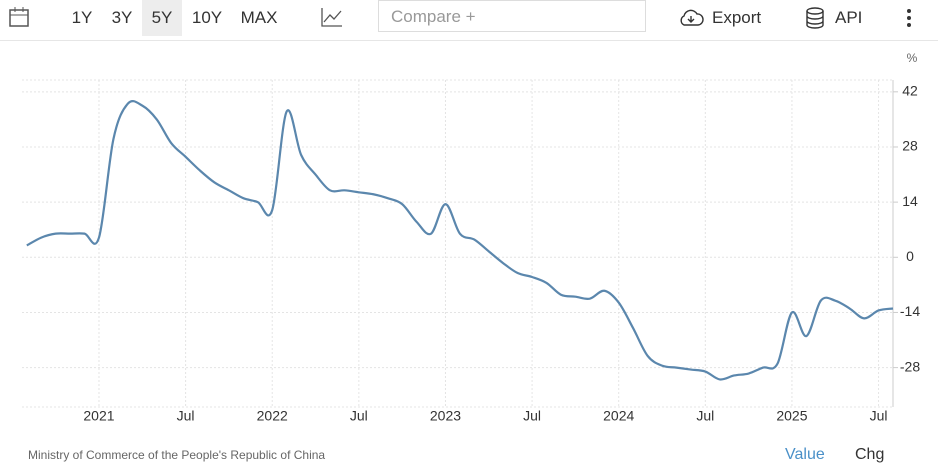 The image size is (938, 470). I want to click on x-tick-label: 2024, so click(618, 416).